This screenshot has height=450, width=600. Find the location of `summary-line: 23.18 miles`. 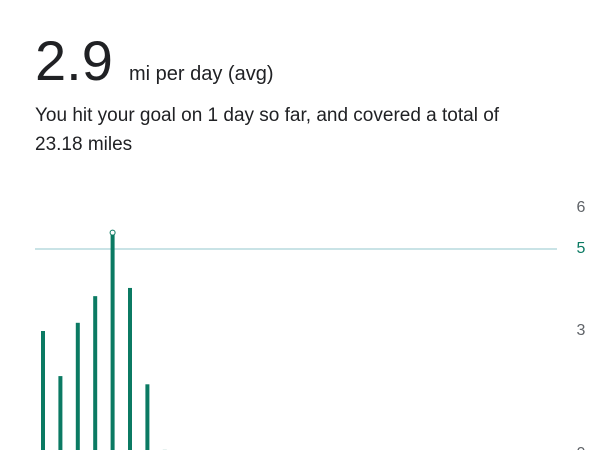

summary-line: 23.18 miles is located at coordinates (83, 144).